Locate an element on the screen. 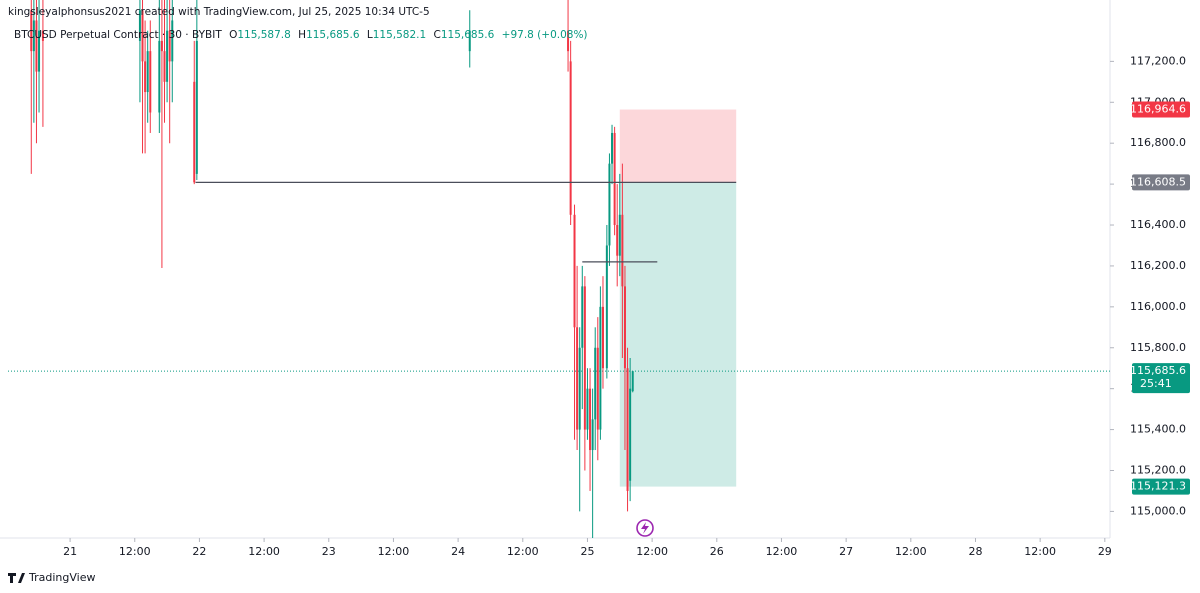 This screenshot has height=593, width=1200. x-tick-label: 23 is located at coordinates (329, 551).